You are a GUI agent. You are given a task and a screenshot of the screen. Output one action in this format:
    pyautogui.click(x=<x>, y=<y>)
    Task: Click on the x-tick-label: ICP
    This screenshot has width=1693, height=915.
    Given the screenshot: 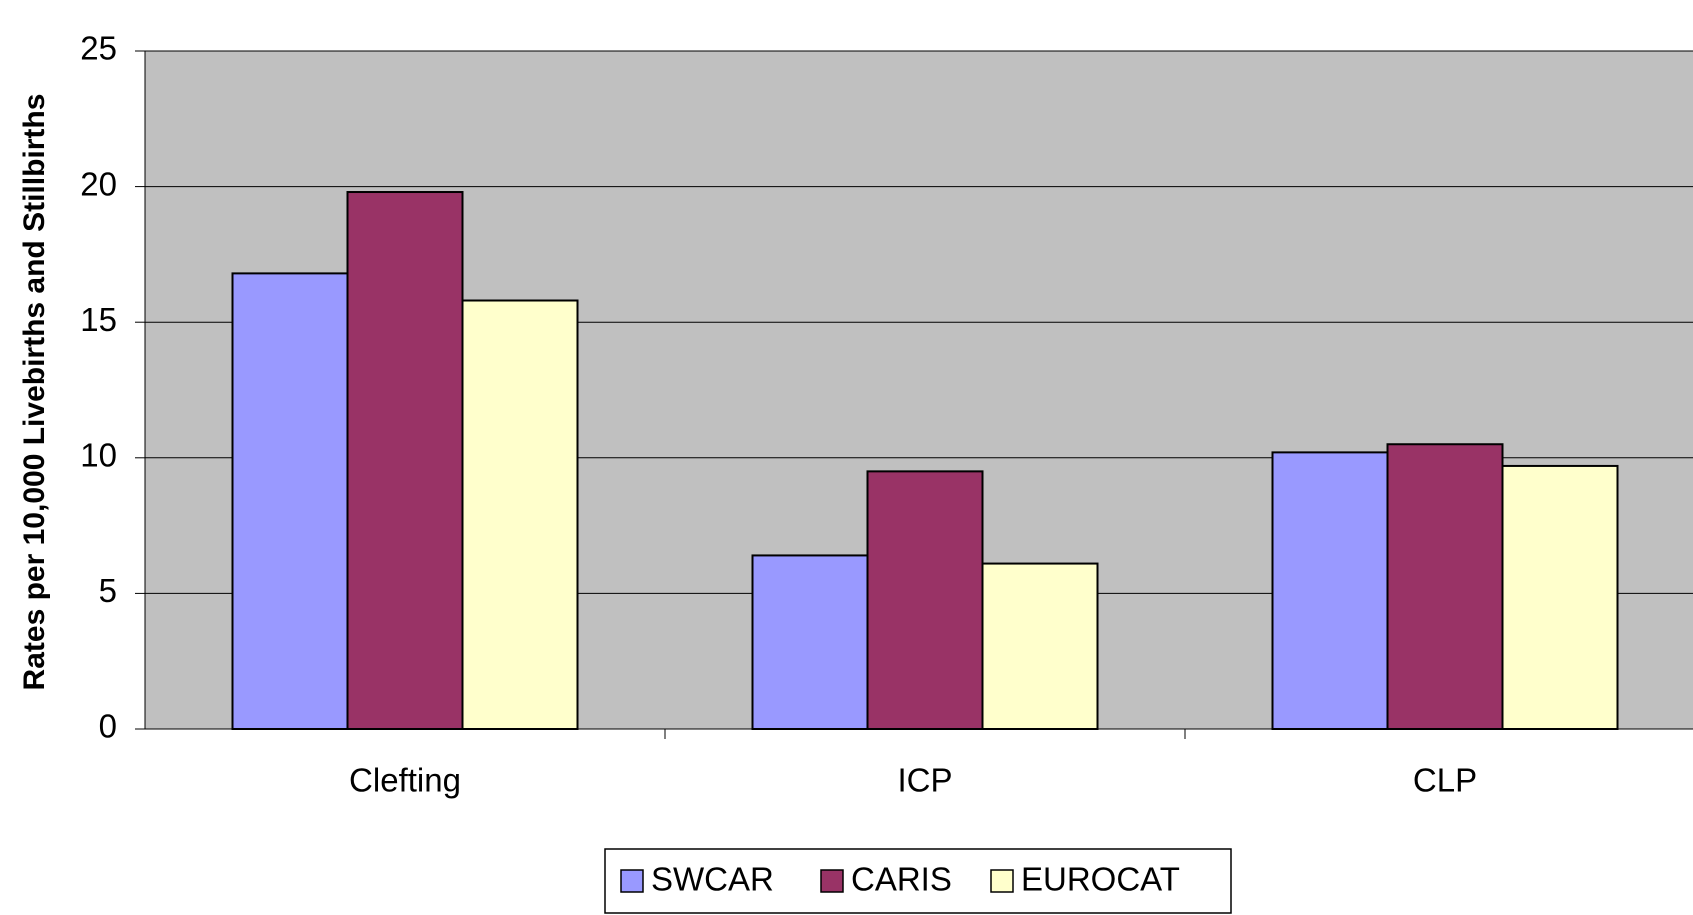 What is the action you would take?
    pyautogui.click(x=924, y=780)
    